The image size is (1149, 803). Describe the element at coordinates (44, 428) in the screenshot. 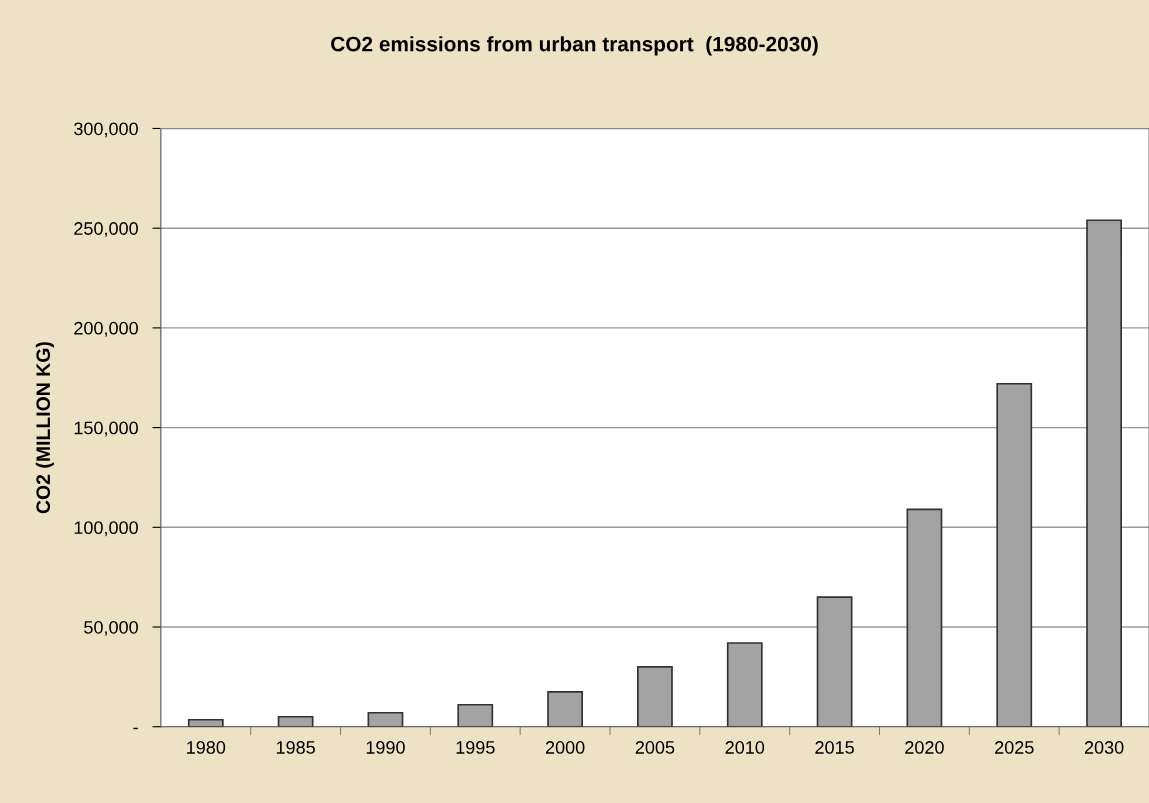

I see `y-axis-title: CO2 (MILLION KG)` at that location.